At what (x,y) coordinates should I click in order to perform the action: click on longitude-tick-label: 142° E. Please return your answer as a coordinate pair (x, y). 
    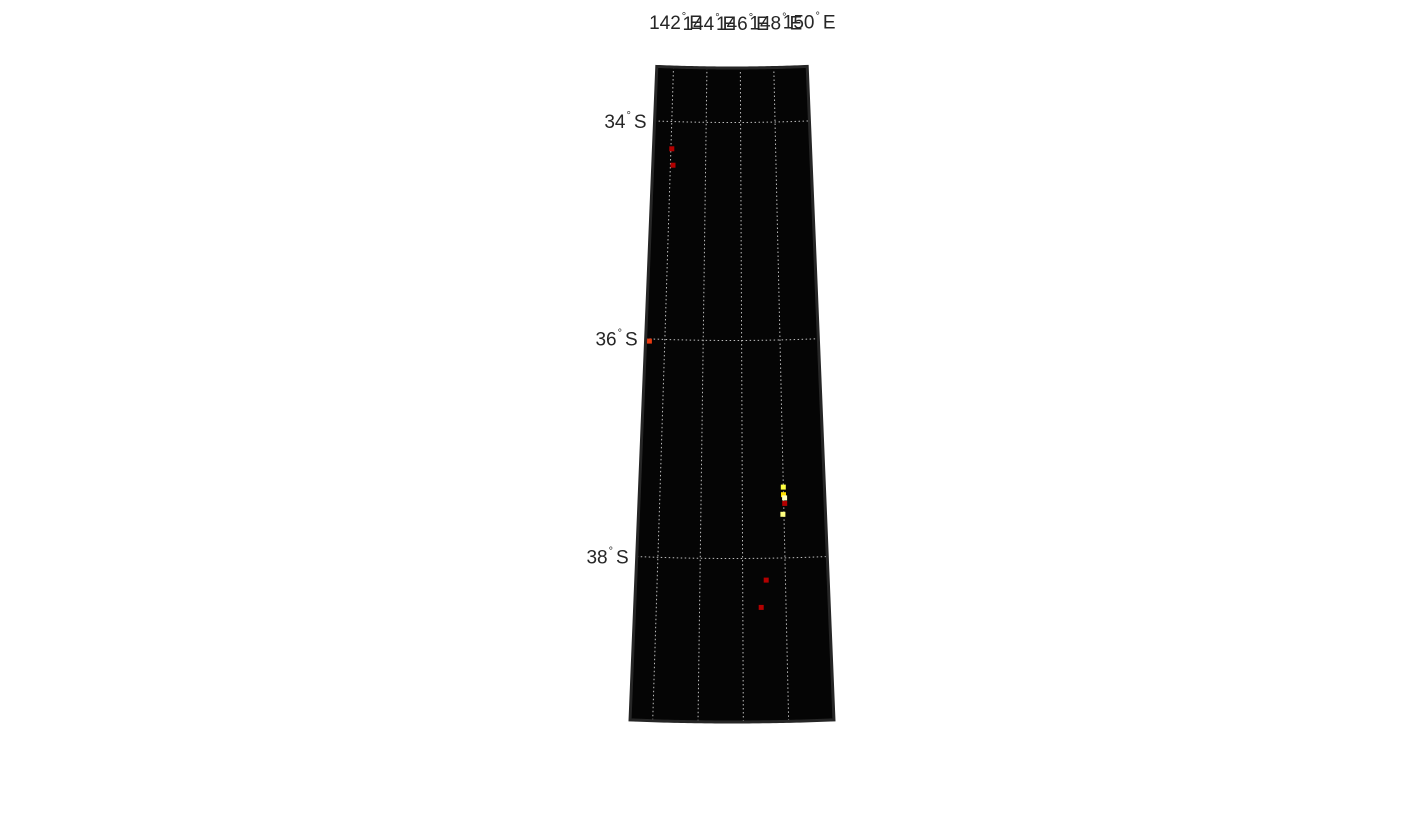
    Looking at the image, I should click on (675, 22).